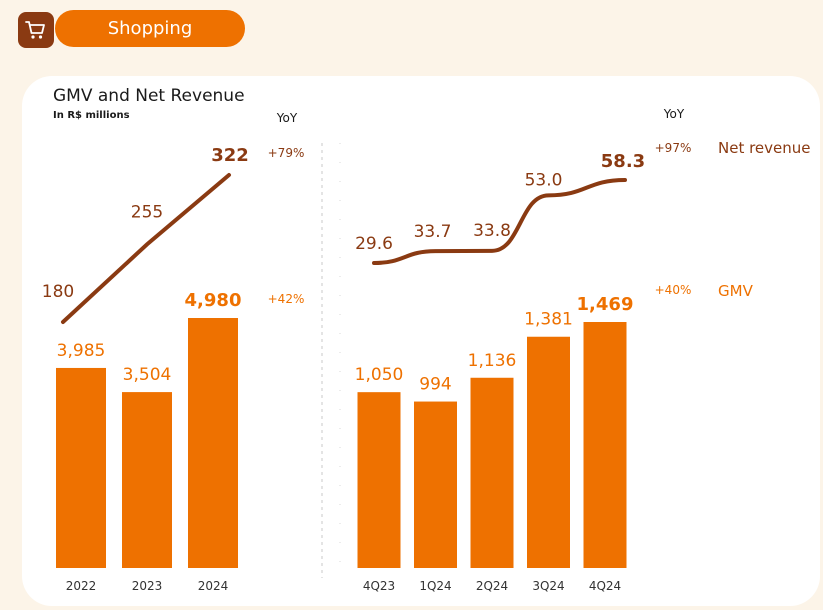 This screenshot has width=823, height=610. What do you see at coordinates (287, 118) in the screenshot?
I see `yoy-header-annual: YoY` at bounding box center [287, 118].